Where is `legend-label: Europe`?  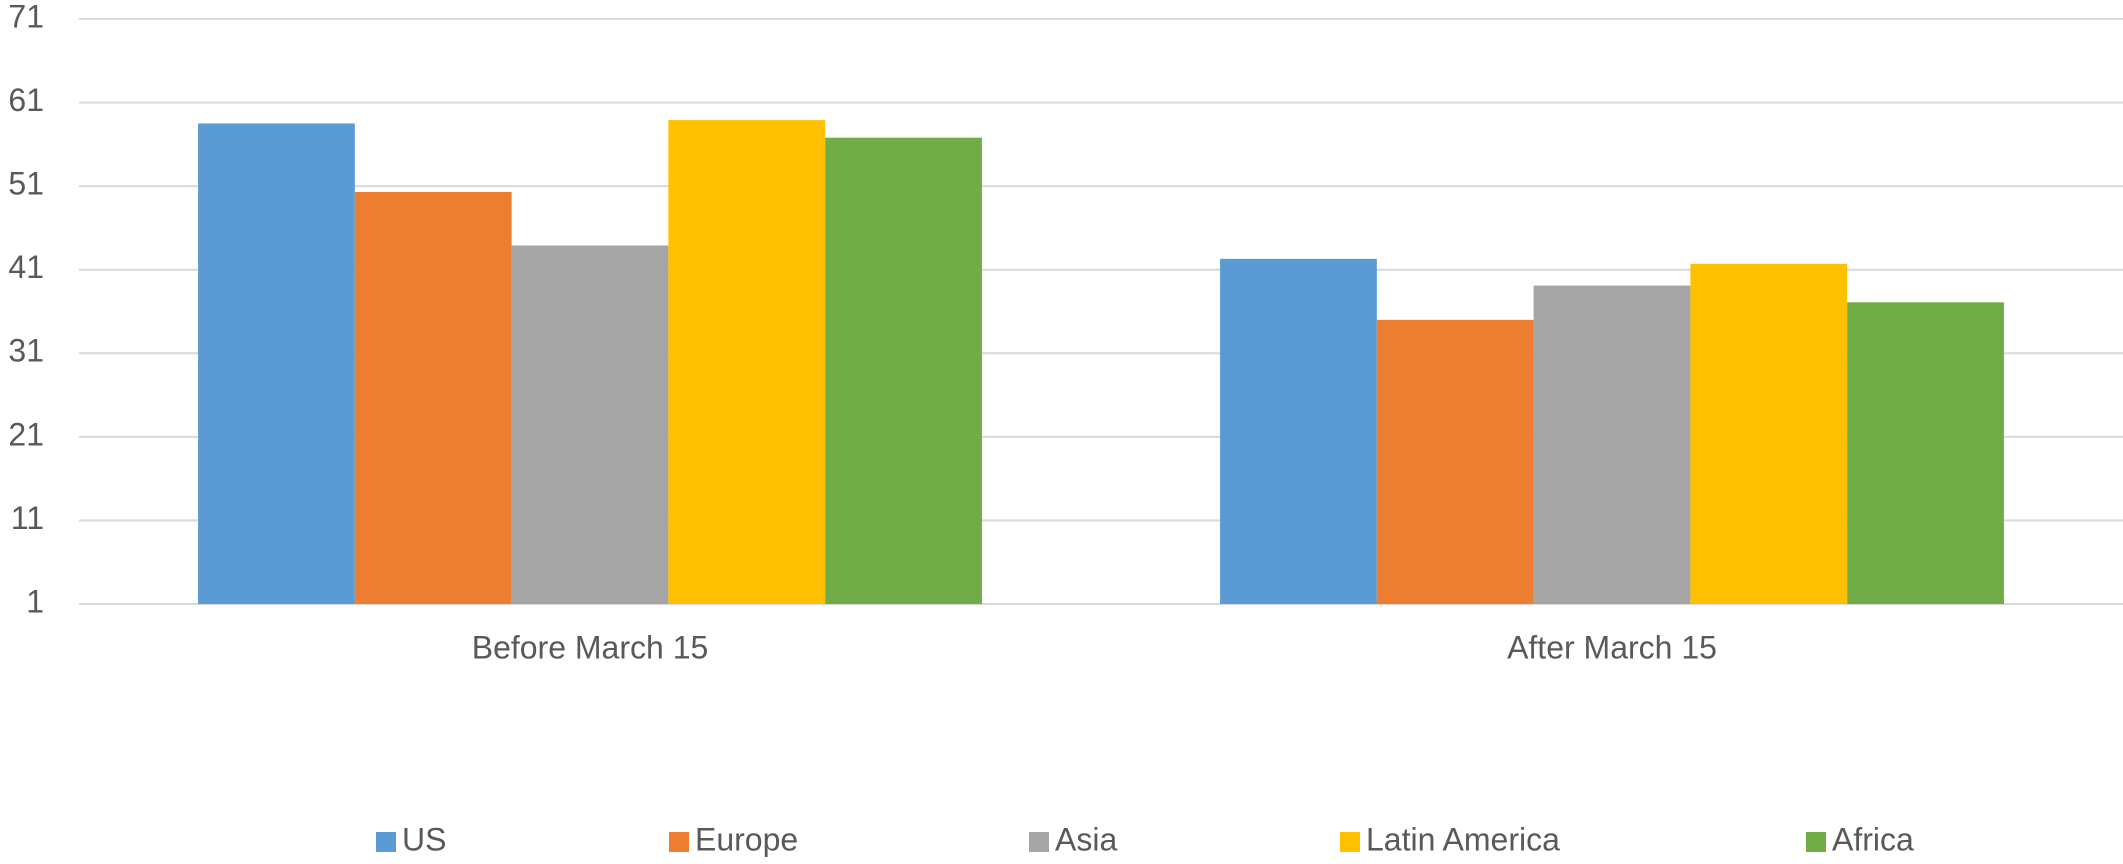
legend-label: Europe is located at coordinates (746, 839).